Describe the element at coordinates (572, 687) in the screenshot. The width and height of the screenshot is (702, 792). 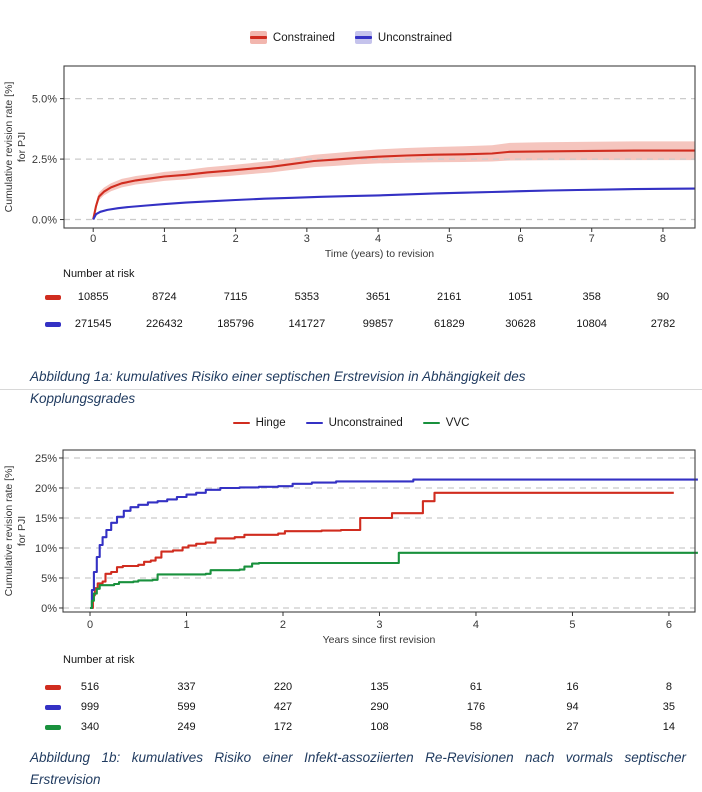
I see `risk-value: 16` at that location.